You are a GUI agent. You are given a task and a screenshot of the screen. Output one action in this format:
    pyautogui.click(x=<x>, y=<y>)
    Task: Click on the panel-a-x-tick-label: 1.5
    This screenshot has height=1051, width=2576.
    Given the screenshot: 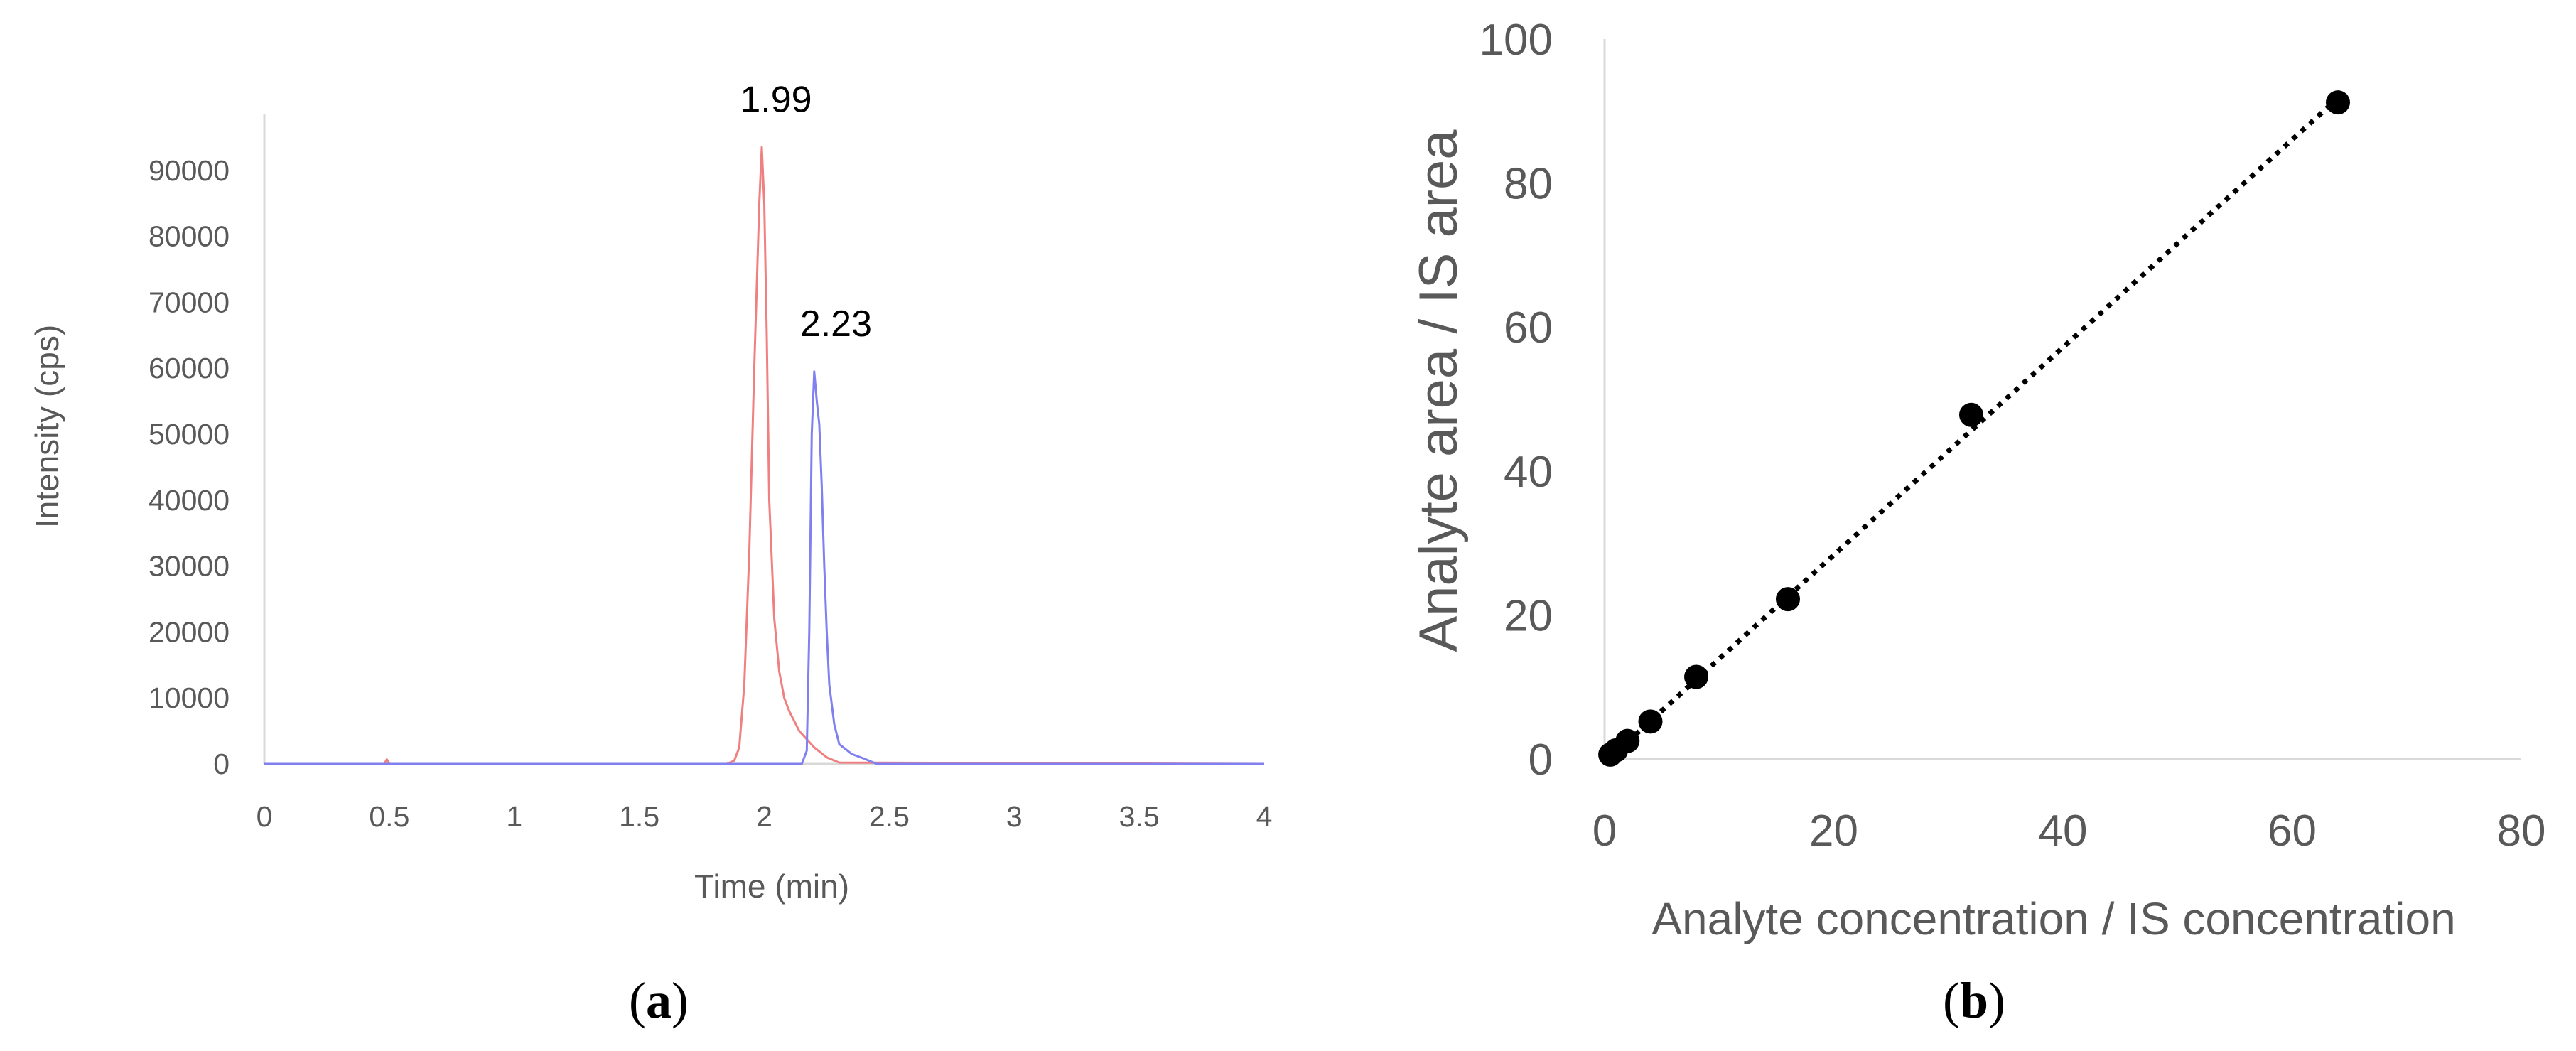 What is the action you would take?
    pyautogui.click(x=639, y=816)
    